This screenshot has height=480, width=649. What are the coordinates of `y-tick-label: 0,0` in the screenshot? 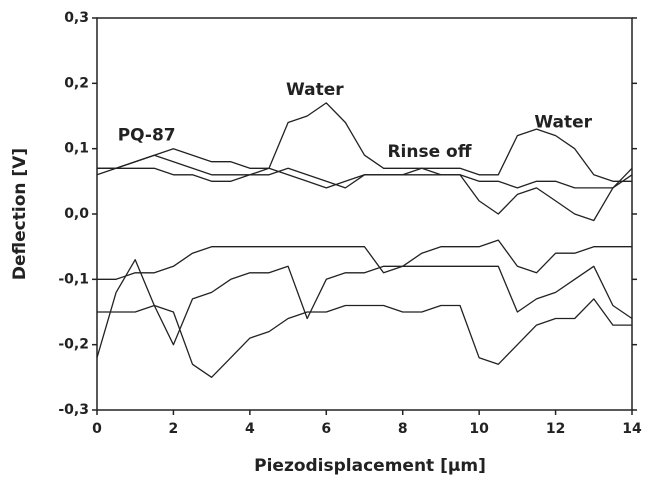 It's located at (76, 214).